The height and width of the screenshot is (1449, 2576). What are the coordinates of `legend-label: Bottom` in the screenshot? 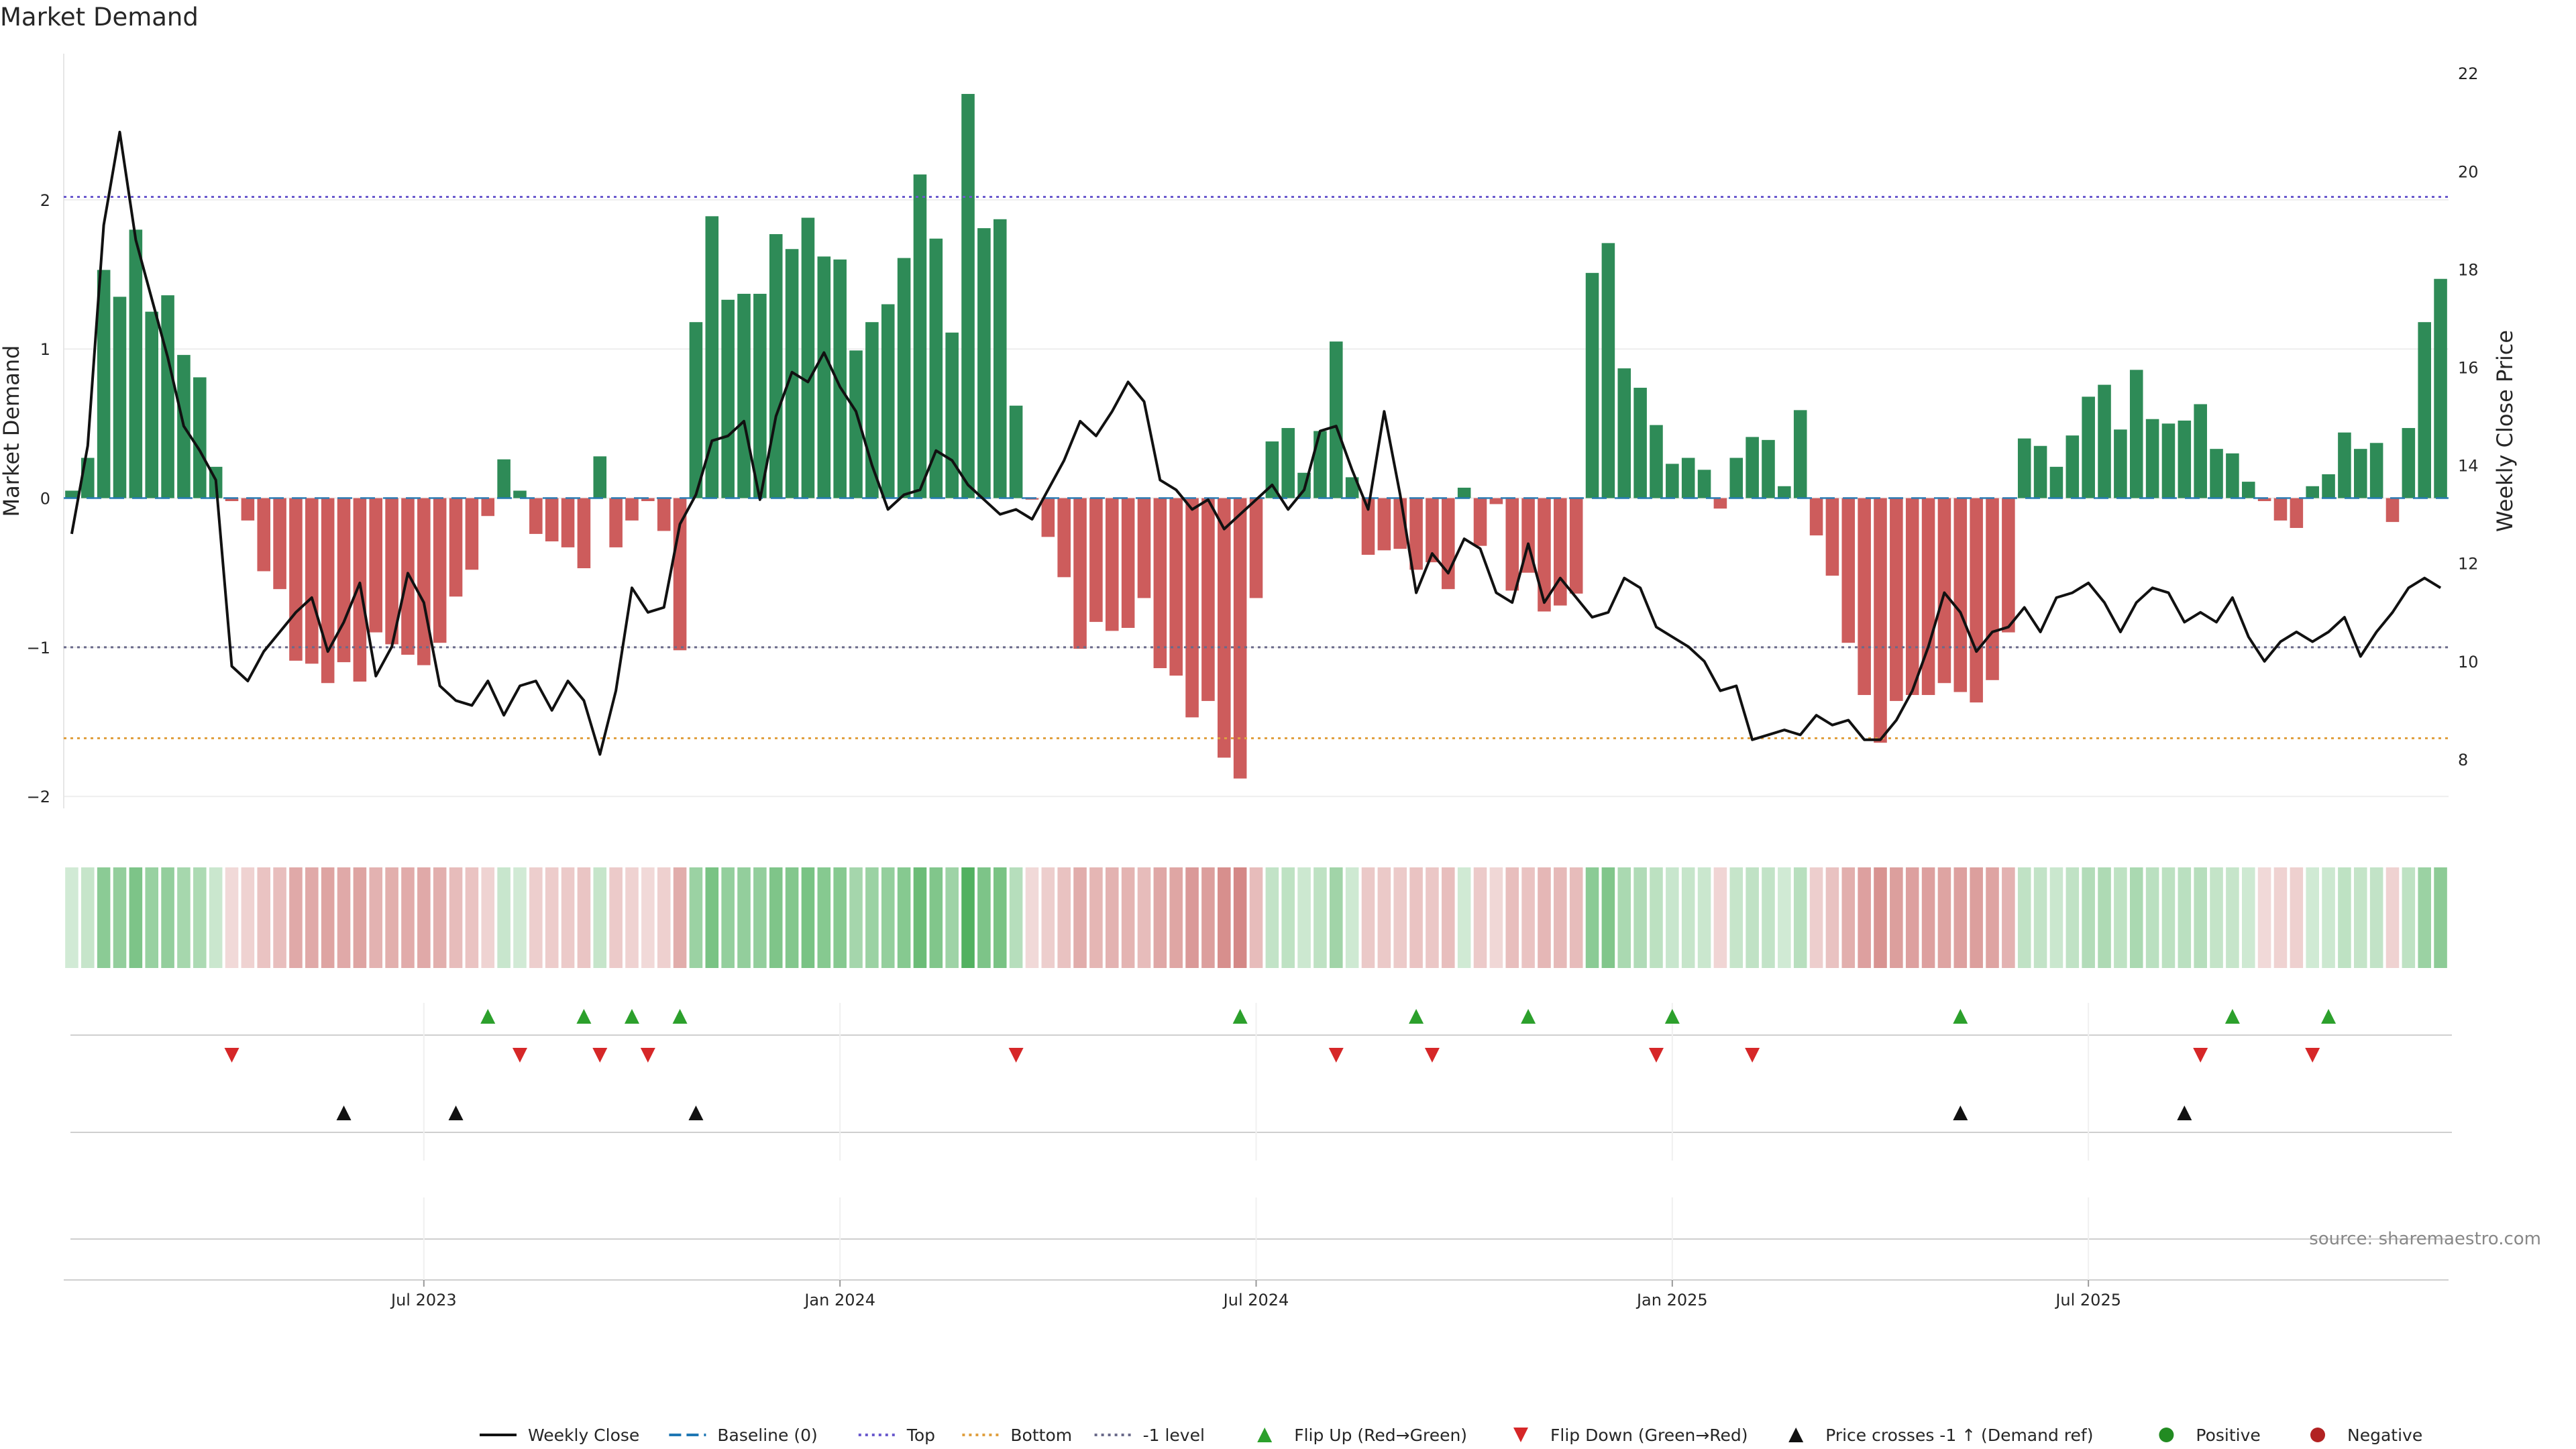 It's located at (1041, 1435).